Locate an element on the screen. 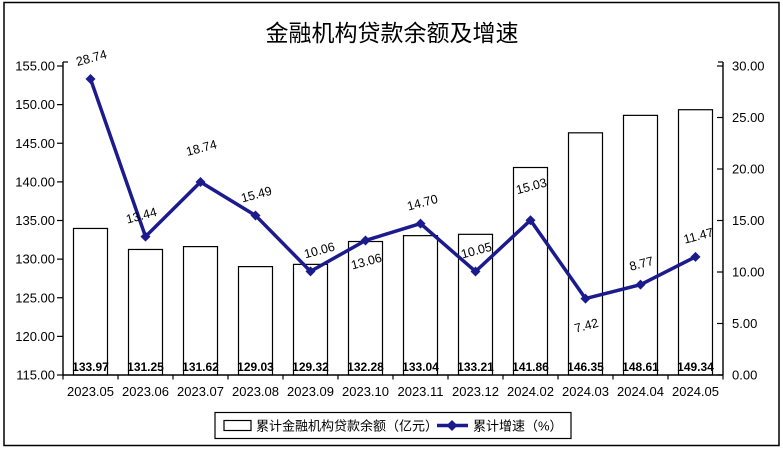  left-axis-tick-label: 145.00 is located at coordinates (35, 143).